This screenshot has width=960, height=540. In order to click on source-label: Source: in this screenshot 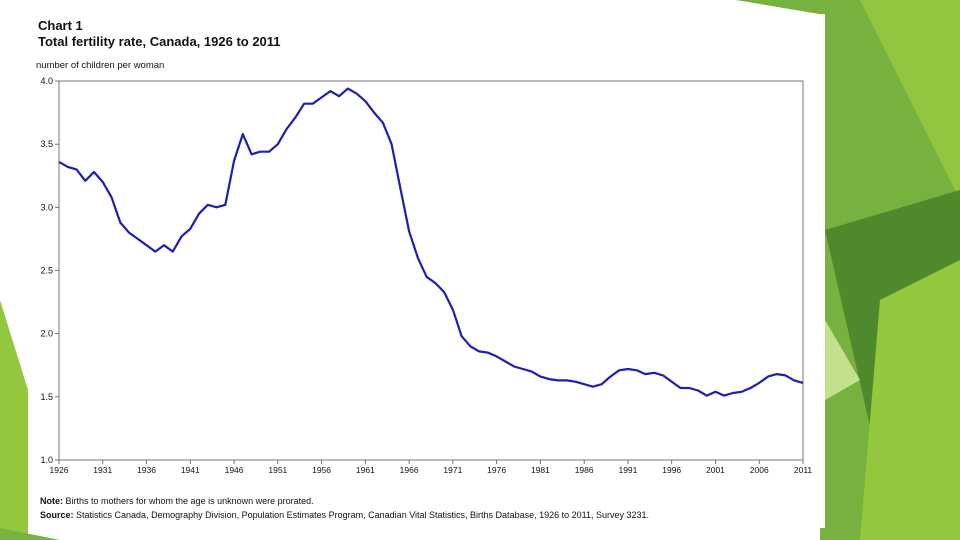, I will do `click(57, 515)`.